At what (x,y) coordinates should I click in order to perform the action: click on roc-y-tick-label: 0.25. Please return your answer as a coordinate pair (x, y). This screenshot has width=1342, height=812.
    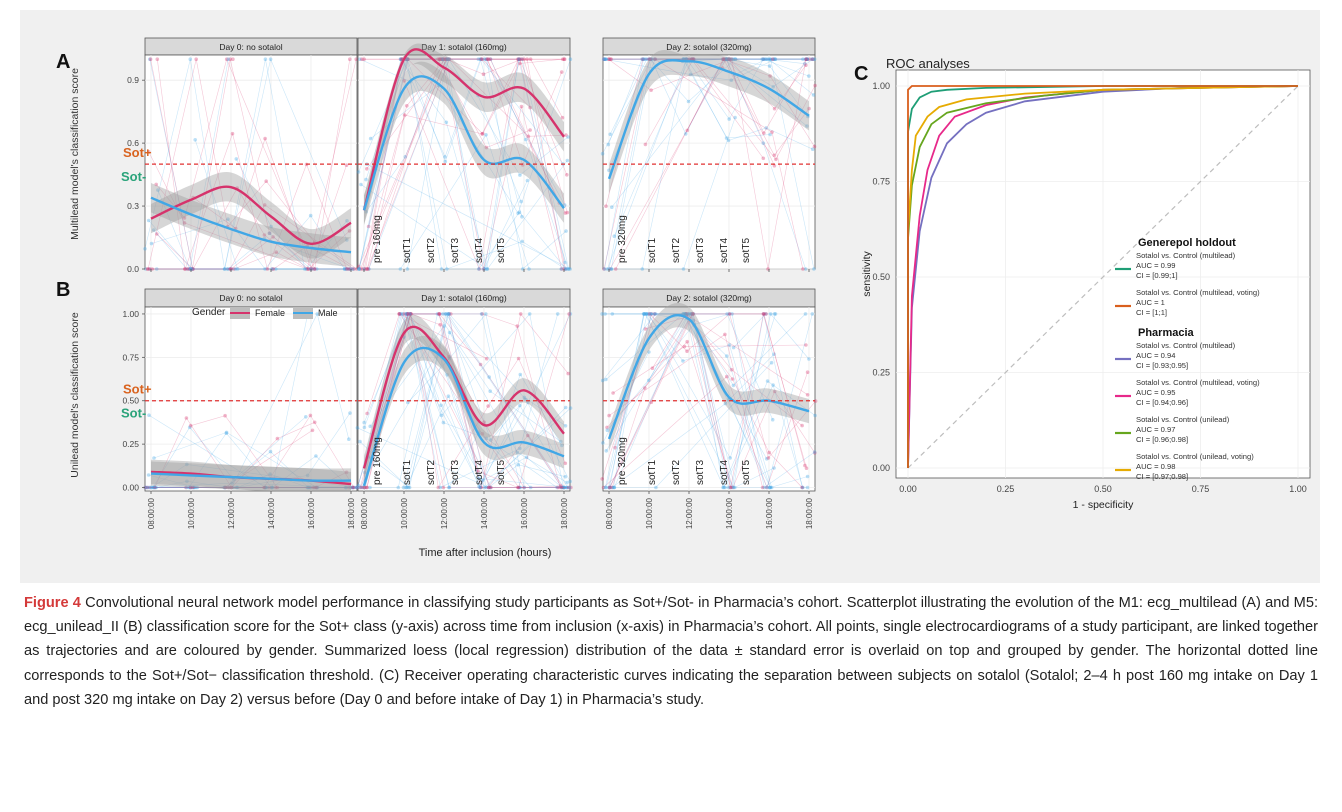
    Looking at the image, I should click on (881, 373).